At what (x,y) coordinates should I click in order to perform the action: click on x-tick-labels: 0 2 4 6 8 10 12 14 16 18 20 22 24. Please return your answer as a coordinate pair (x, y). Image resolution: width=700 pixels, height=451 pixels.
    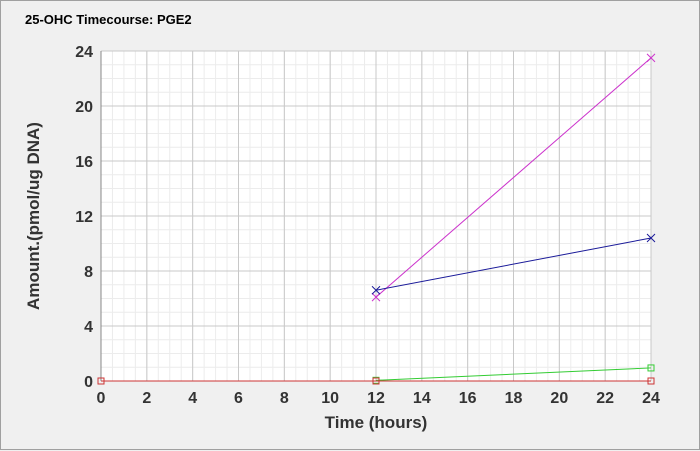
    Looking at the image, I should click on (378, 398).